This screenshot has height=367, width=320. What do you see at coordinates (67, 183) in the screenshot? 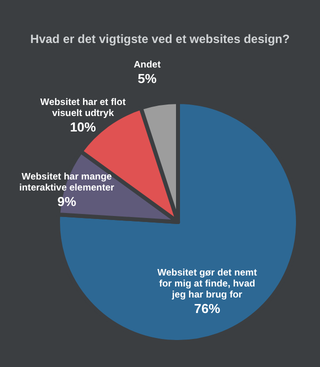
I see `slice-label: Websitet har mange interaktive elementer` at bounding box center [67, 183].